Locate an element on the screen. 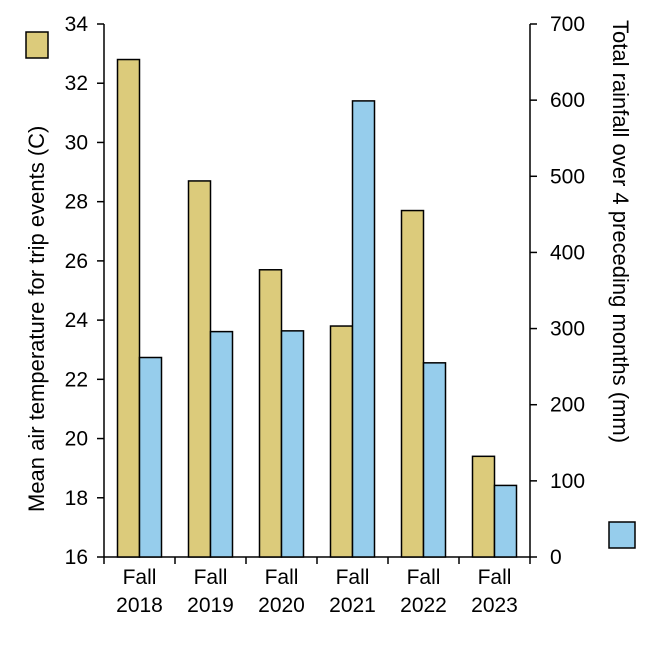  right-axis-tick-label: 700 is located at coordinates (567, 24).